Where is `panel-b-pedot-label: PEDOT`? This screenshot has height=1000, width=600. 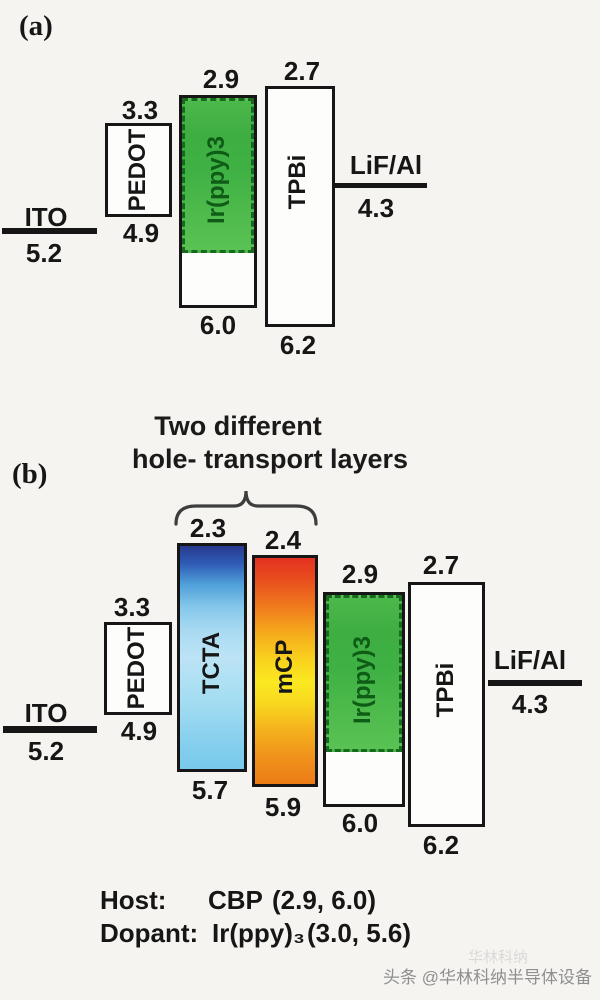 panel-b-pedot-label: PEDOT is located at coordinates (136, 668).